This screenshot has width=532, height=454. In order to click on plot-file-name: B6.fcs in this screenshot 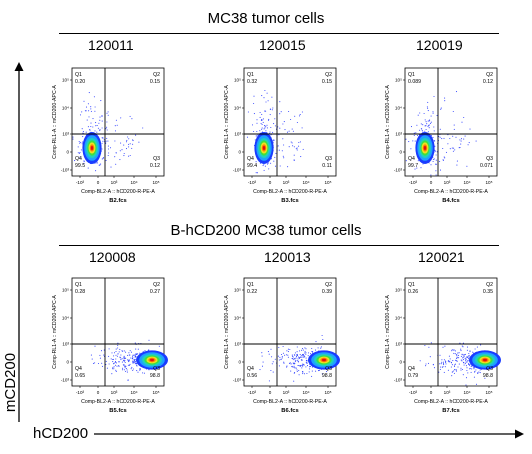, I will do `click(289, 411)`.